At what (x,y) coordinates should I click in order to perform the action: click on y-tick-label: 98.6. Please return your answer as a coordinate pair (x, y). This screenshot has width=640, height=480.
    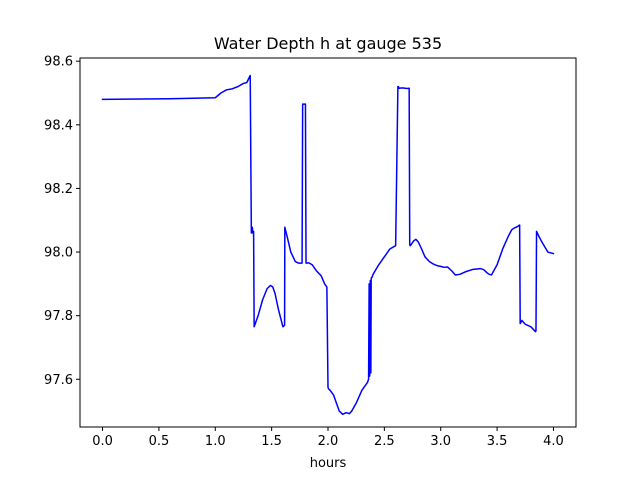
    Looking at the image, I should click on (58, 62).